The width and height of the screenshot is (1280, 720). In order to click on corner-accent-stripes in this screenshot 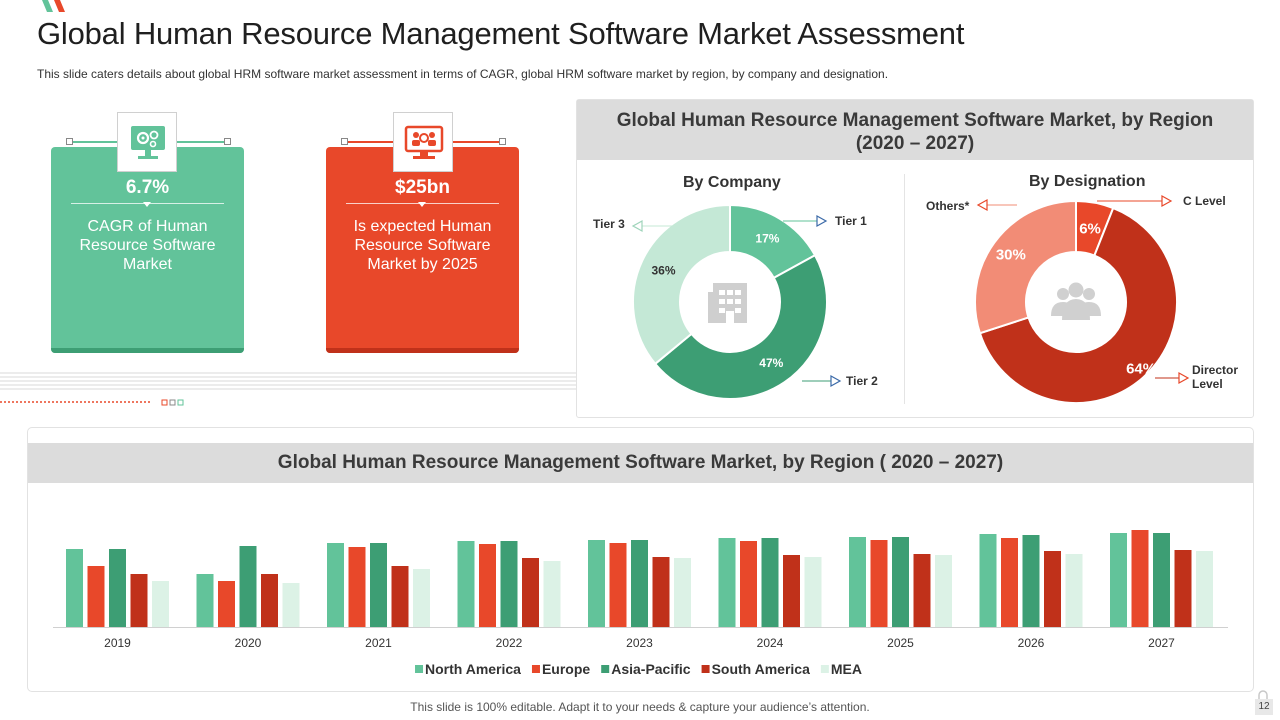, I will do `click(53, 6)`.